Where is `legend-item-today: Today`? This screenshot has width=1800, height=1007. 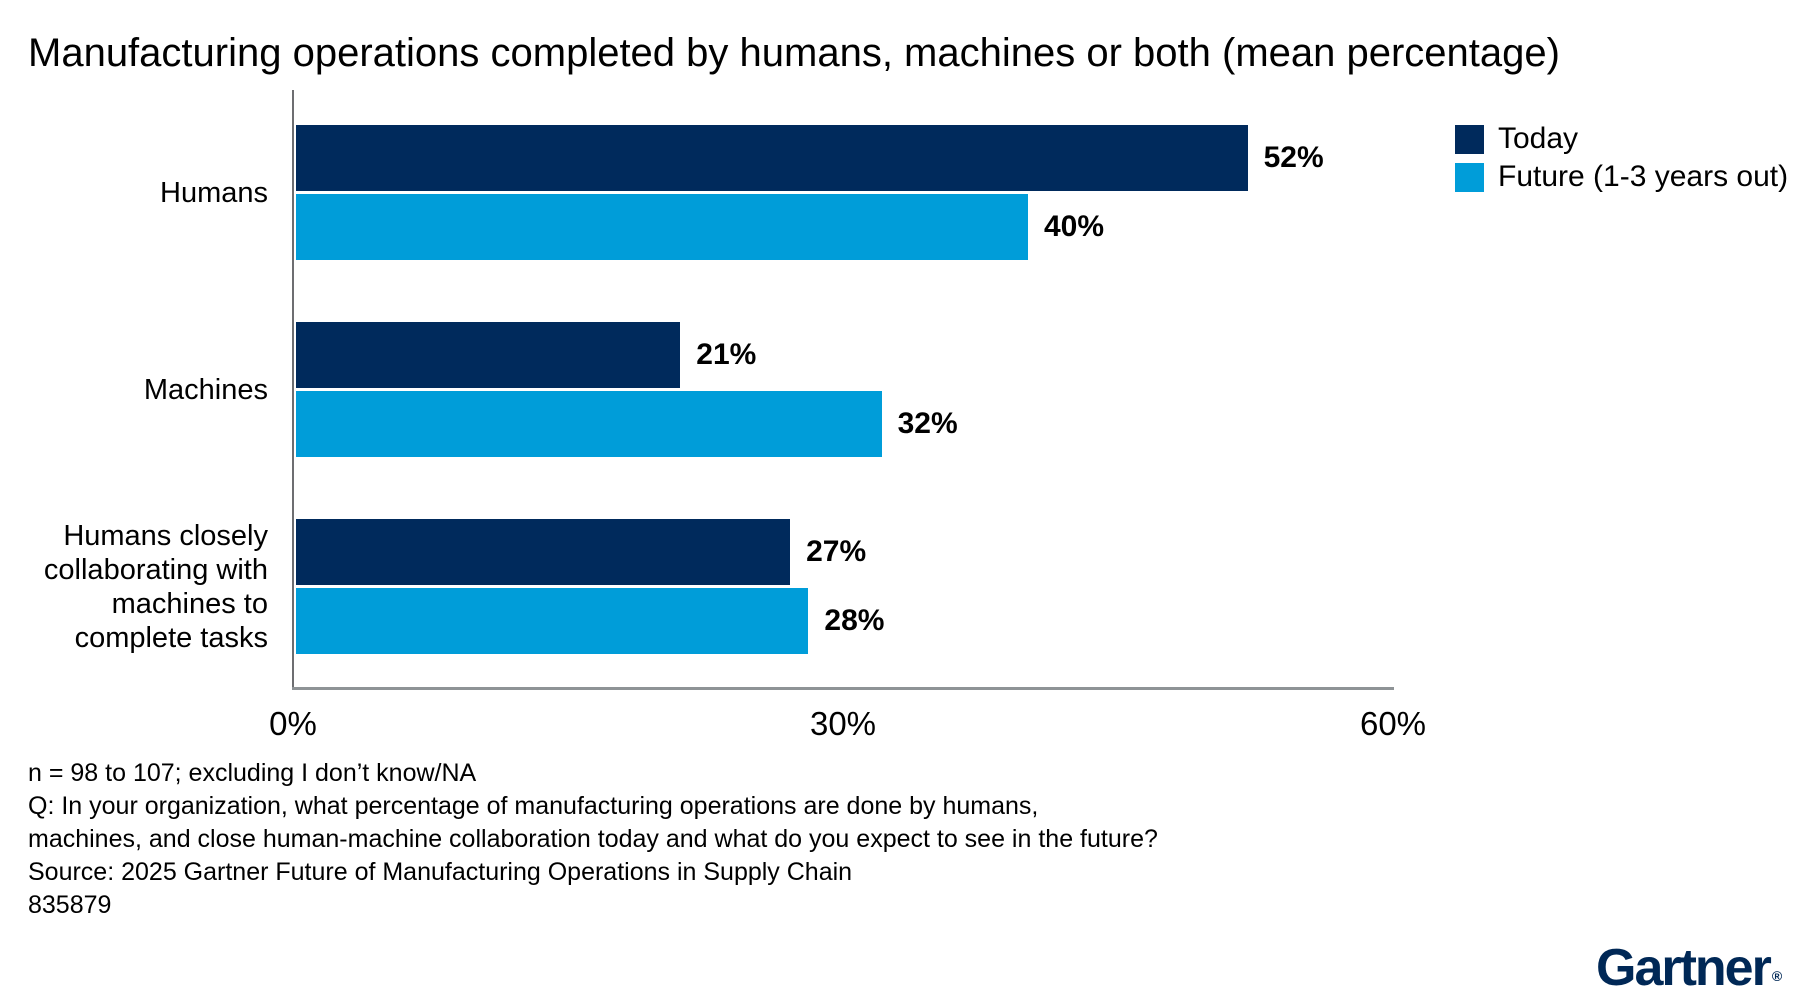
legend-item-today: Today is located at coordinates (1621, 138).